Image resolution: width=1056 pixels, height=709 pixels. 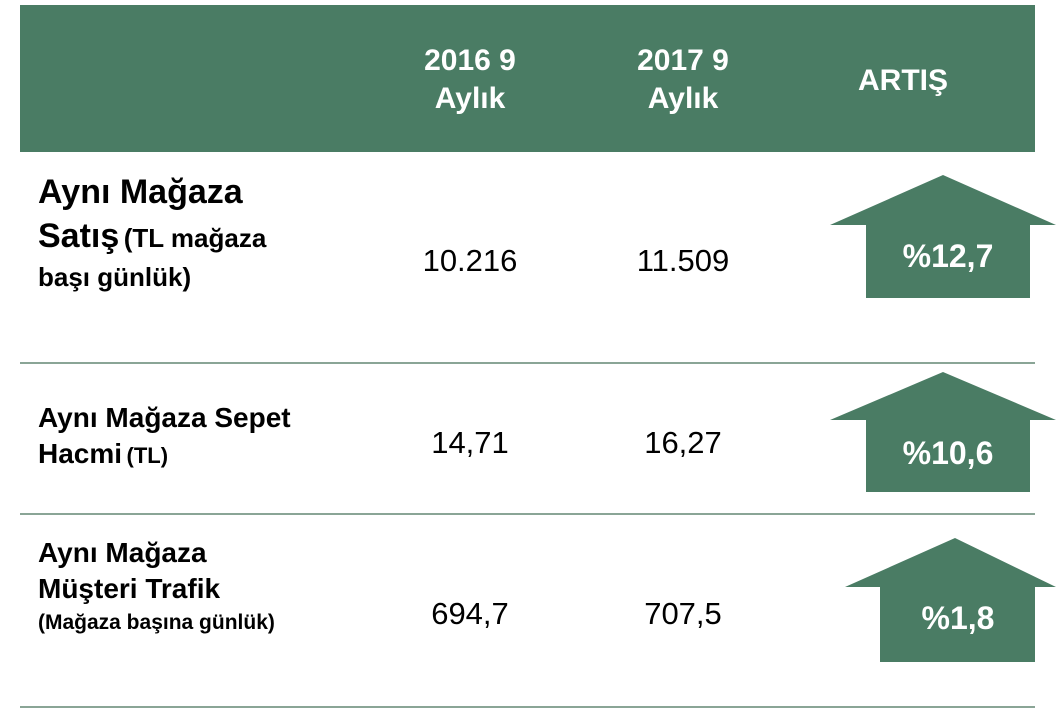 I want to click on header-text: 2016 9, so click(x=470, y=60).